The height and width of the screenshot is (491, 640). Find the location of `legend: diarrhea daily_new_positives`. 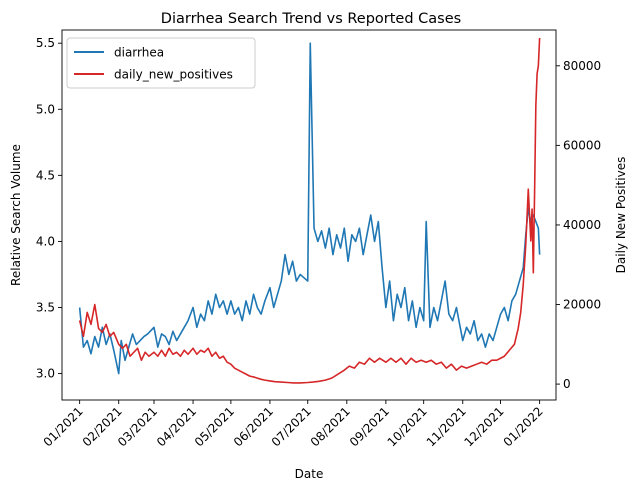

legend: diarrhea daily_new_positives is located at coordinates (161, 63).